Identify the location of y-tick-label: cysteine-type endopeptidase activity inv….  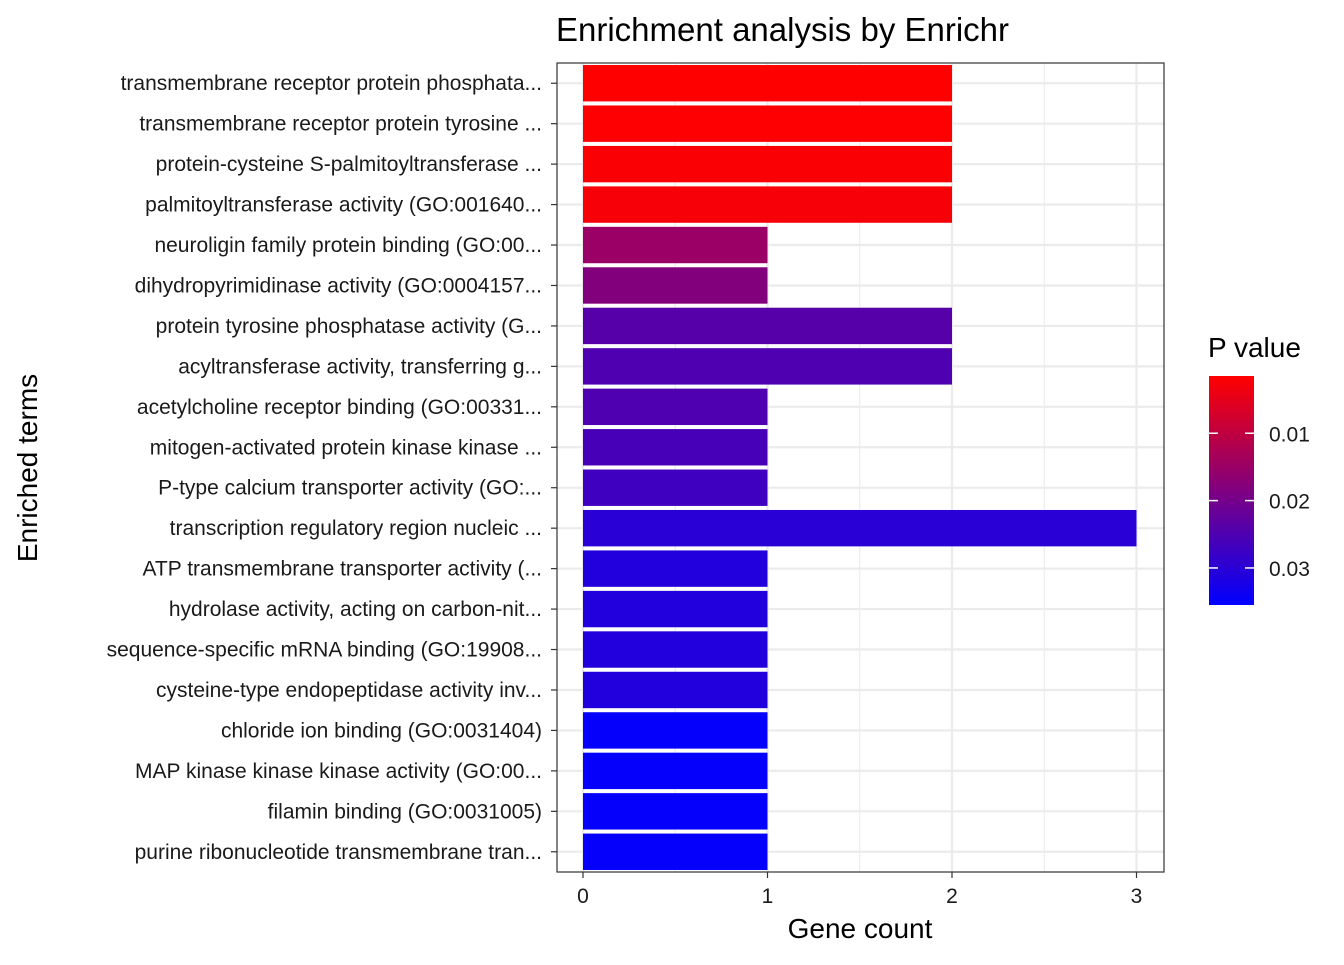
(349, 690).